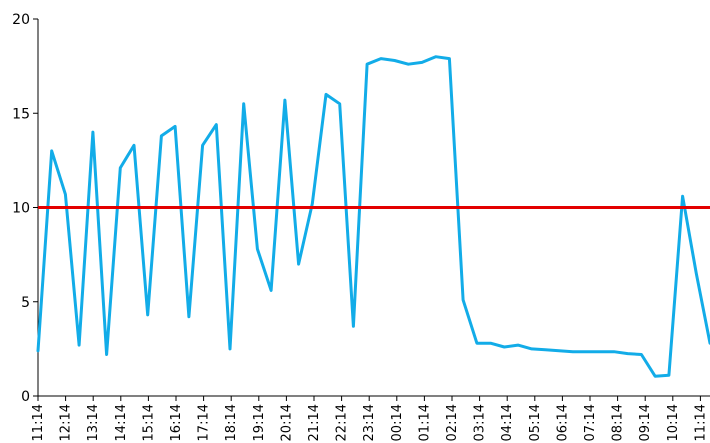  What do you see at coordinates (93, 422) in the screenshot?
I see `x-tick-label: 13:14` at bounding box center [93, 422].